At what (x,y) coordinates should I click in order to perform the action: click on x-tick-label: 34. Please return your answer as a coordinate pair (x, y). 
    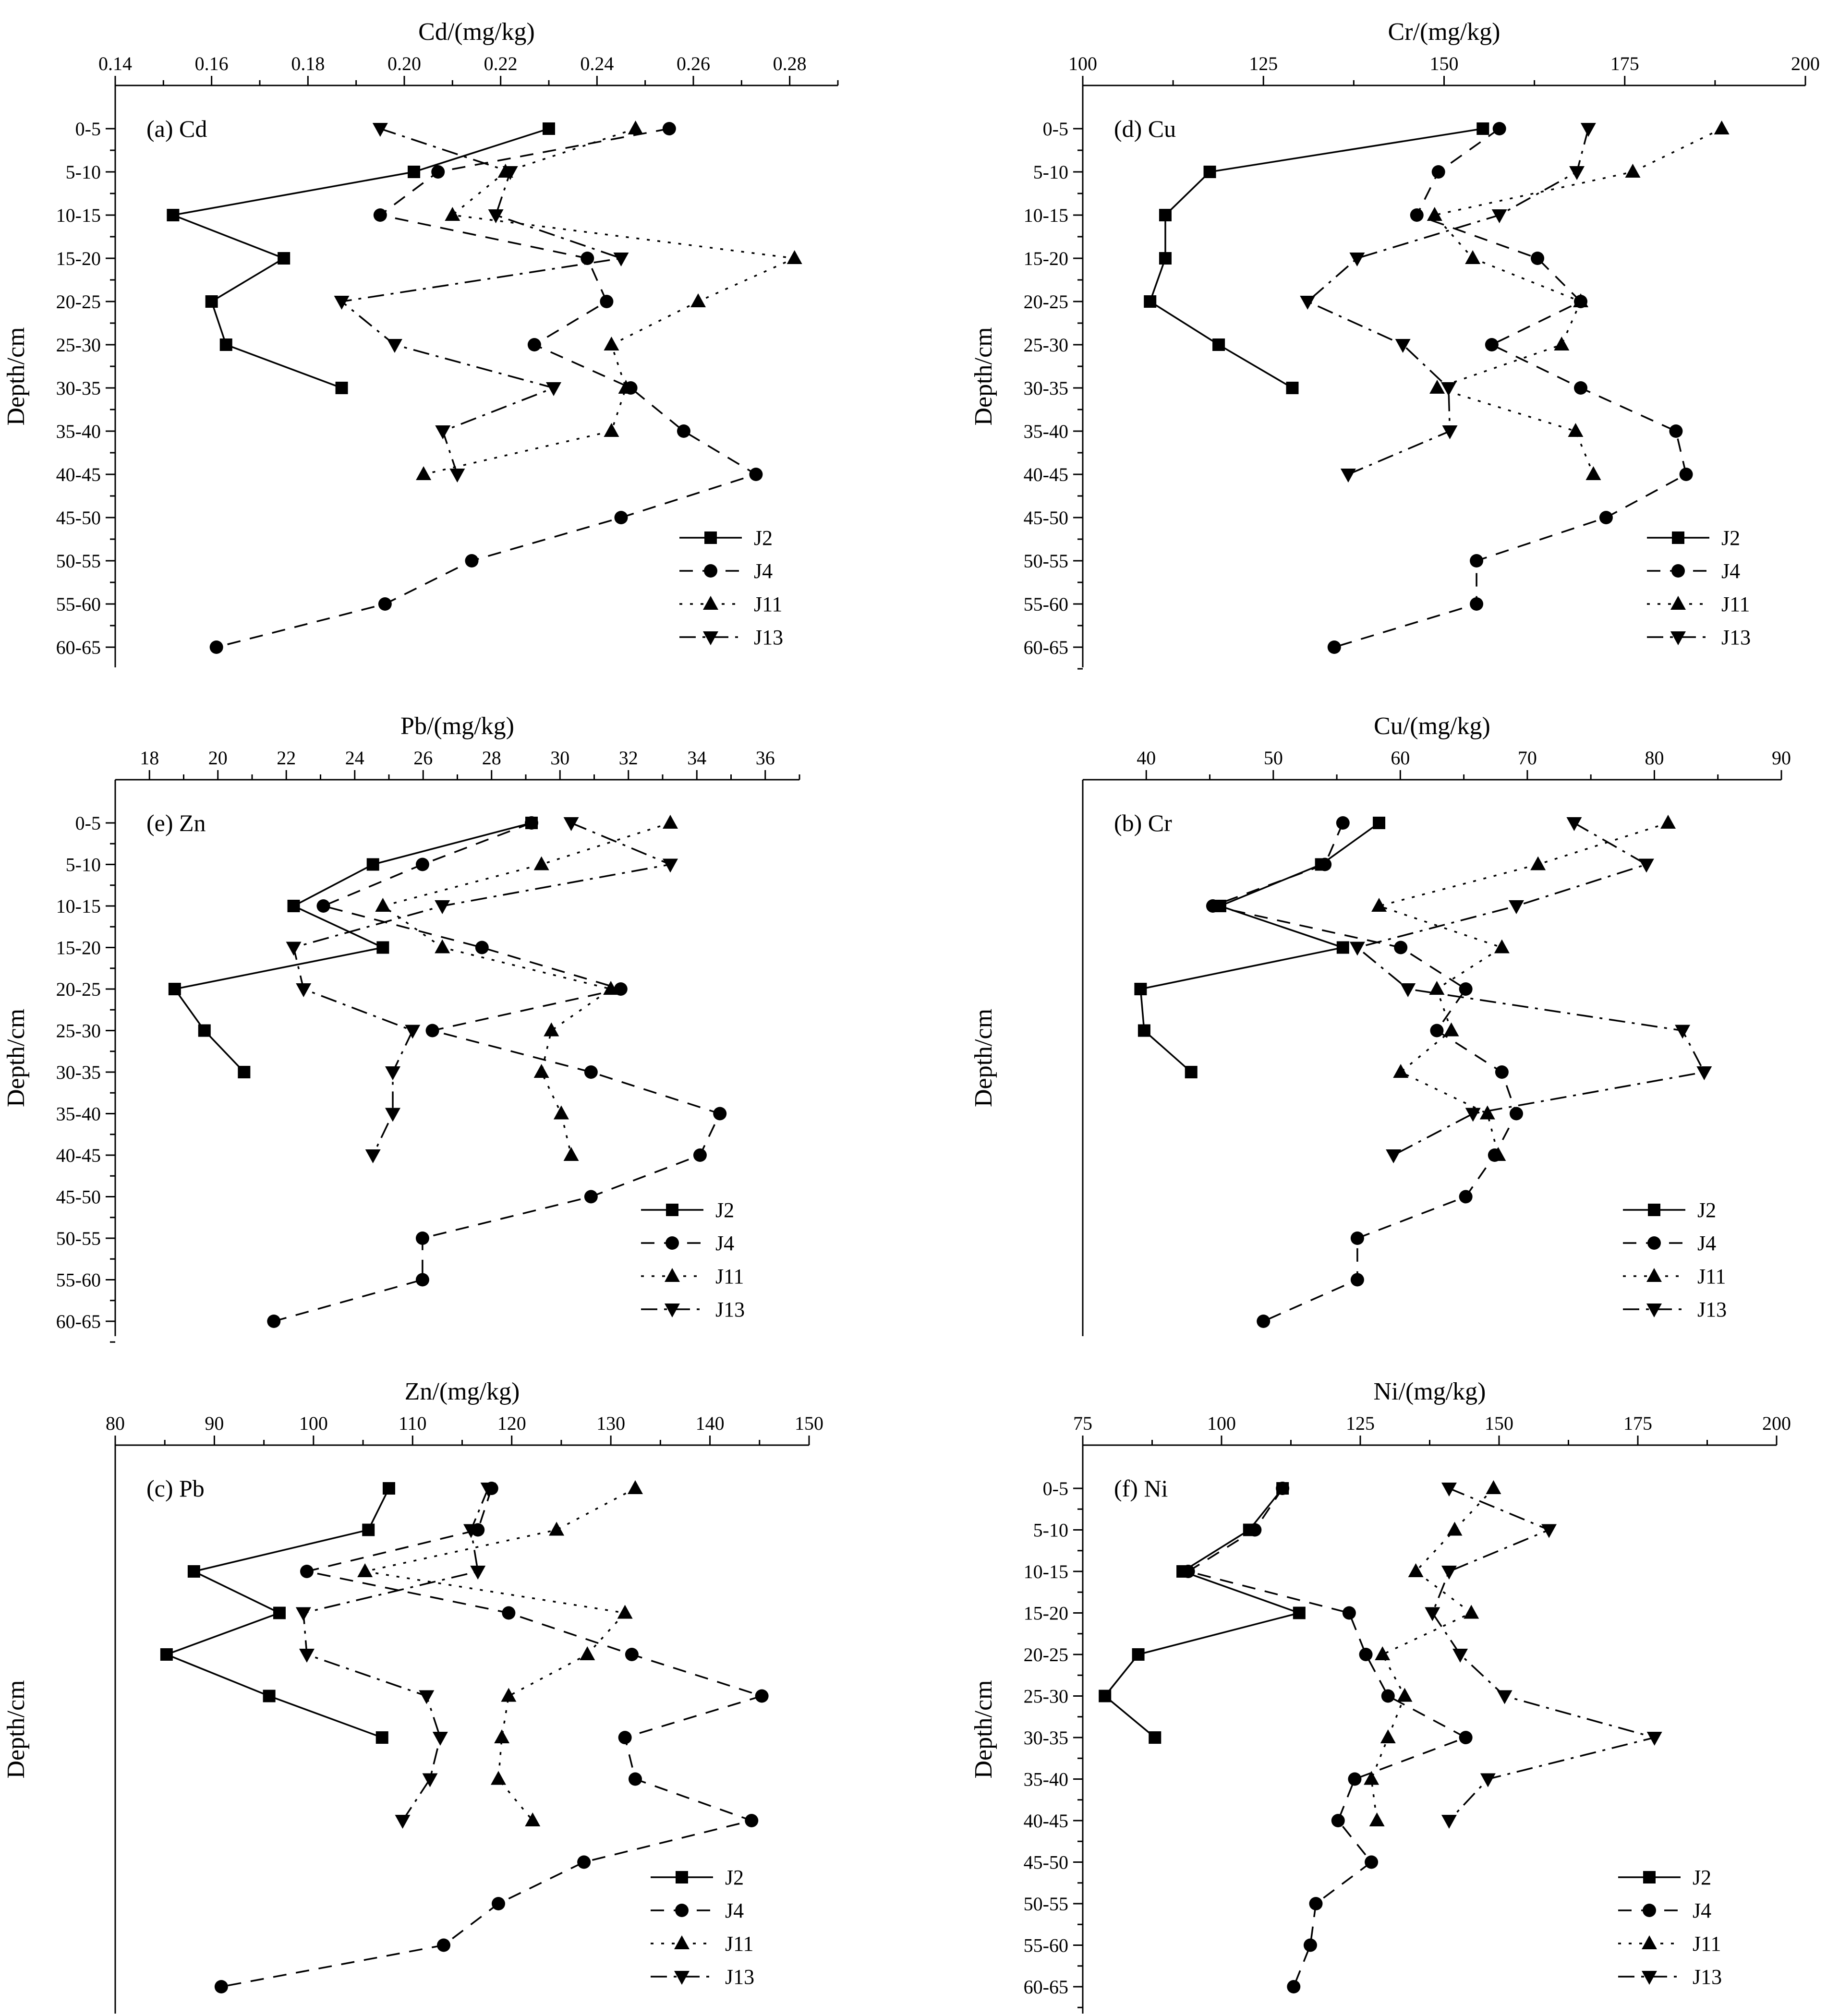
    Looking at the image, I should click on (696, 758).